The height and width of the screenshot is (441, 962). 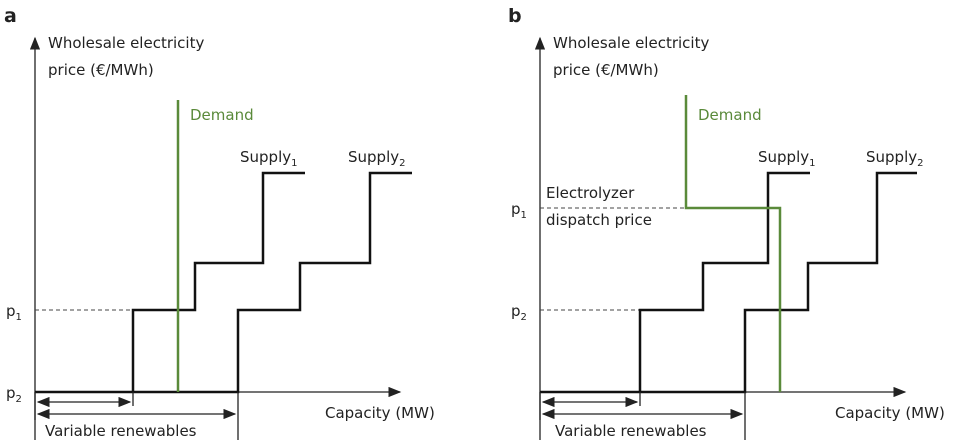 What do you see at coordinates (599, 220) in the screenshot?
I see `annotation: dispatch price` at bounding box center [599, 220].